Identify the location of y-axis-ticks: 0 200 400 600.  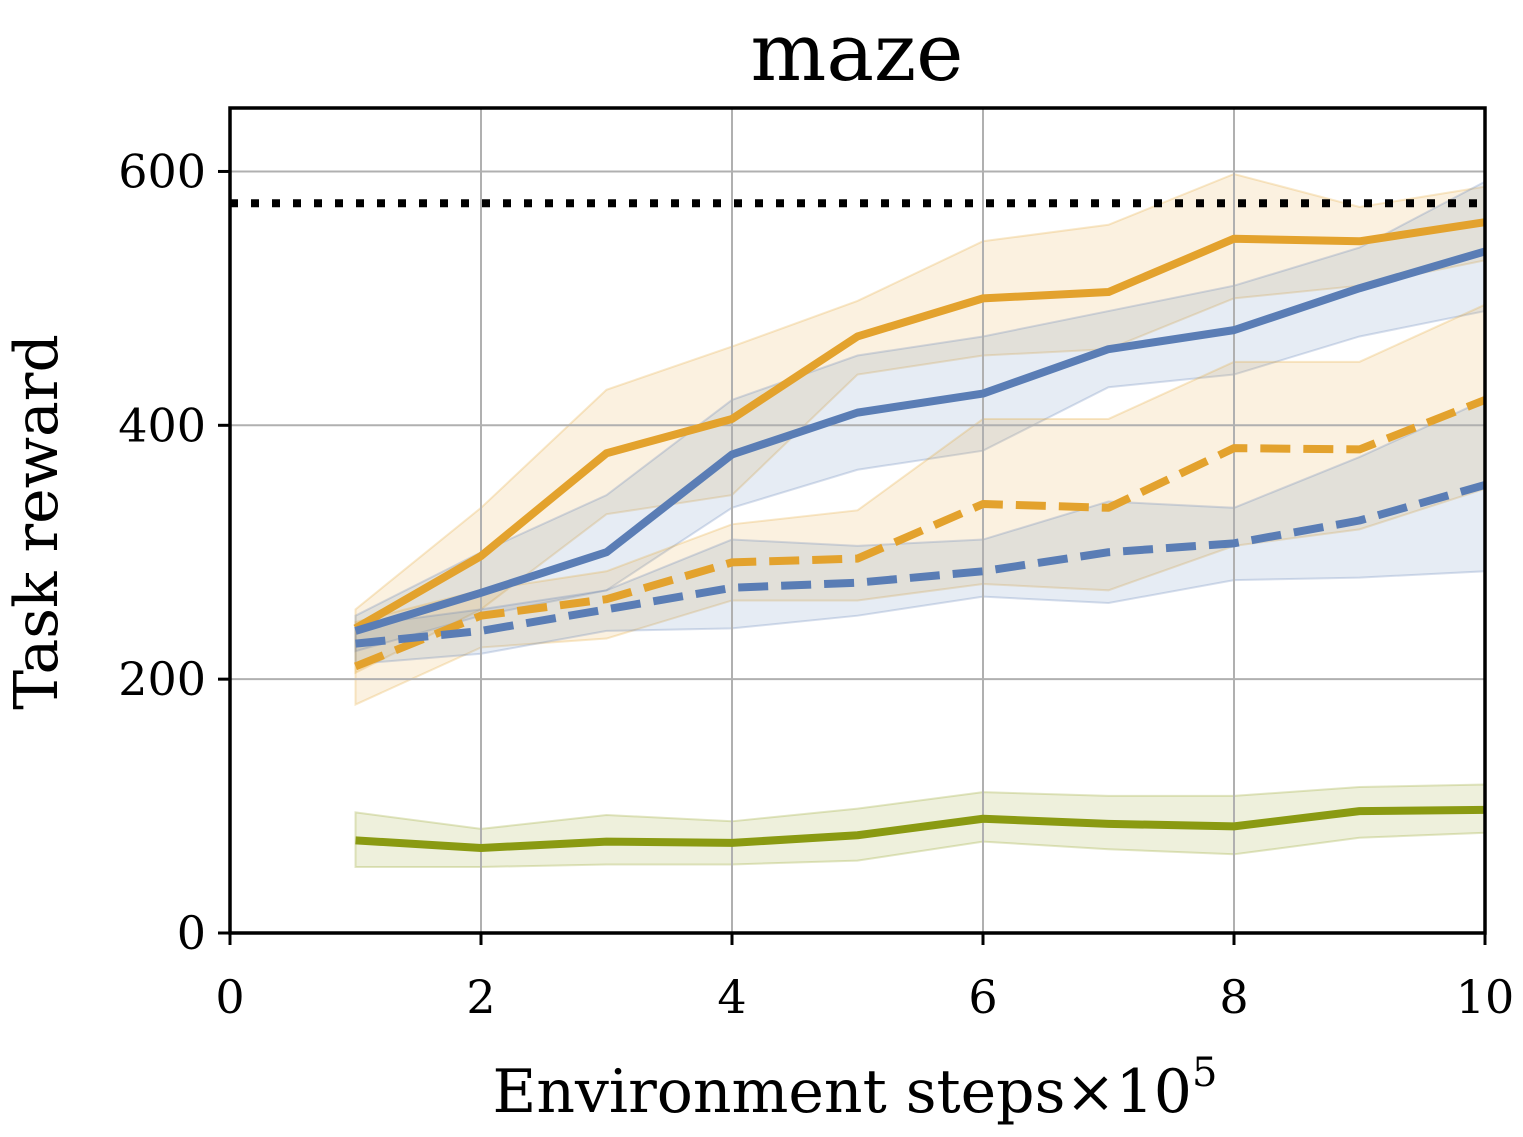
(174, 552).